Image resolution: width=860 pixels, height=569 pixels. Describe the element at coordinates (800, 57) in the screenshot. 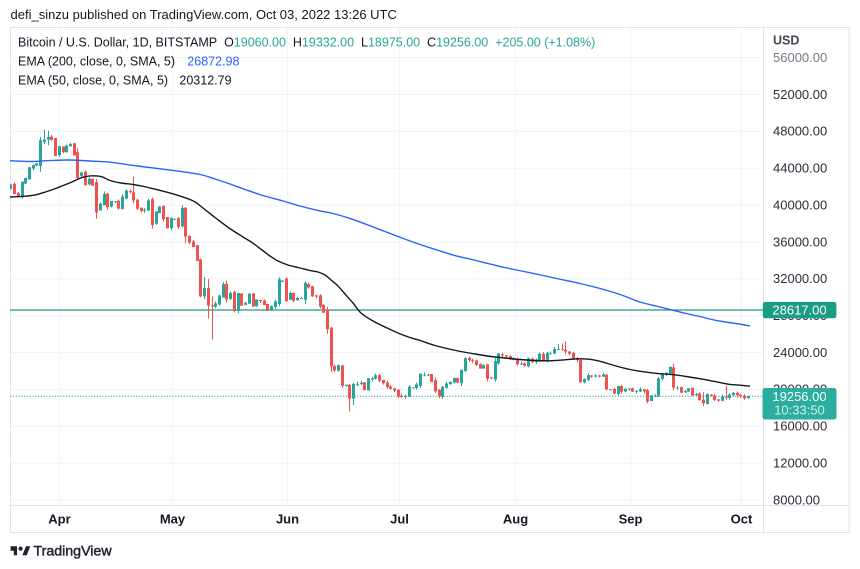

I see `svg-text: 56000.00` at that location.